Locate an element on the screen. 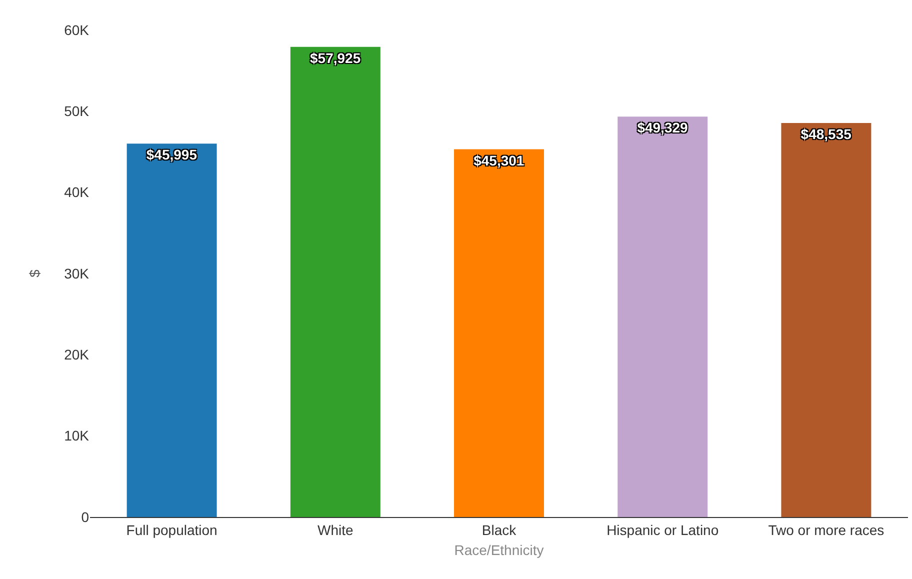 The image size is (912, 579). data-label: $45,995 is located at coordinates (172, 154).